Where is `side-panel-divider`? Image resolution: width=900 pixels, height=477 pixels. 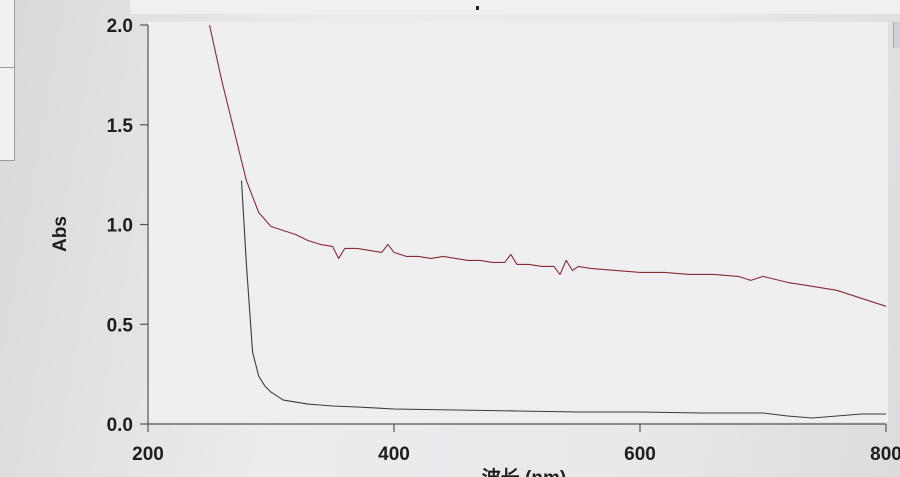 side-panel-divider is located at coordinates (7, 67).